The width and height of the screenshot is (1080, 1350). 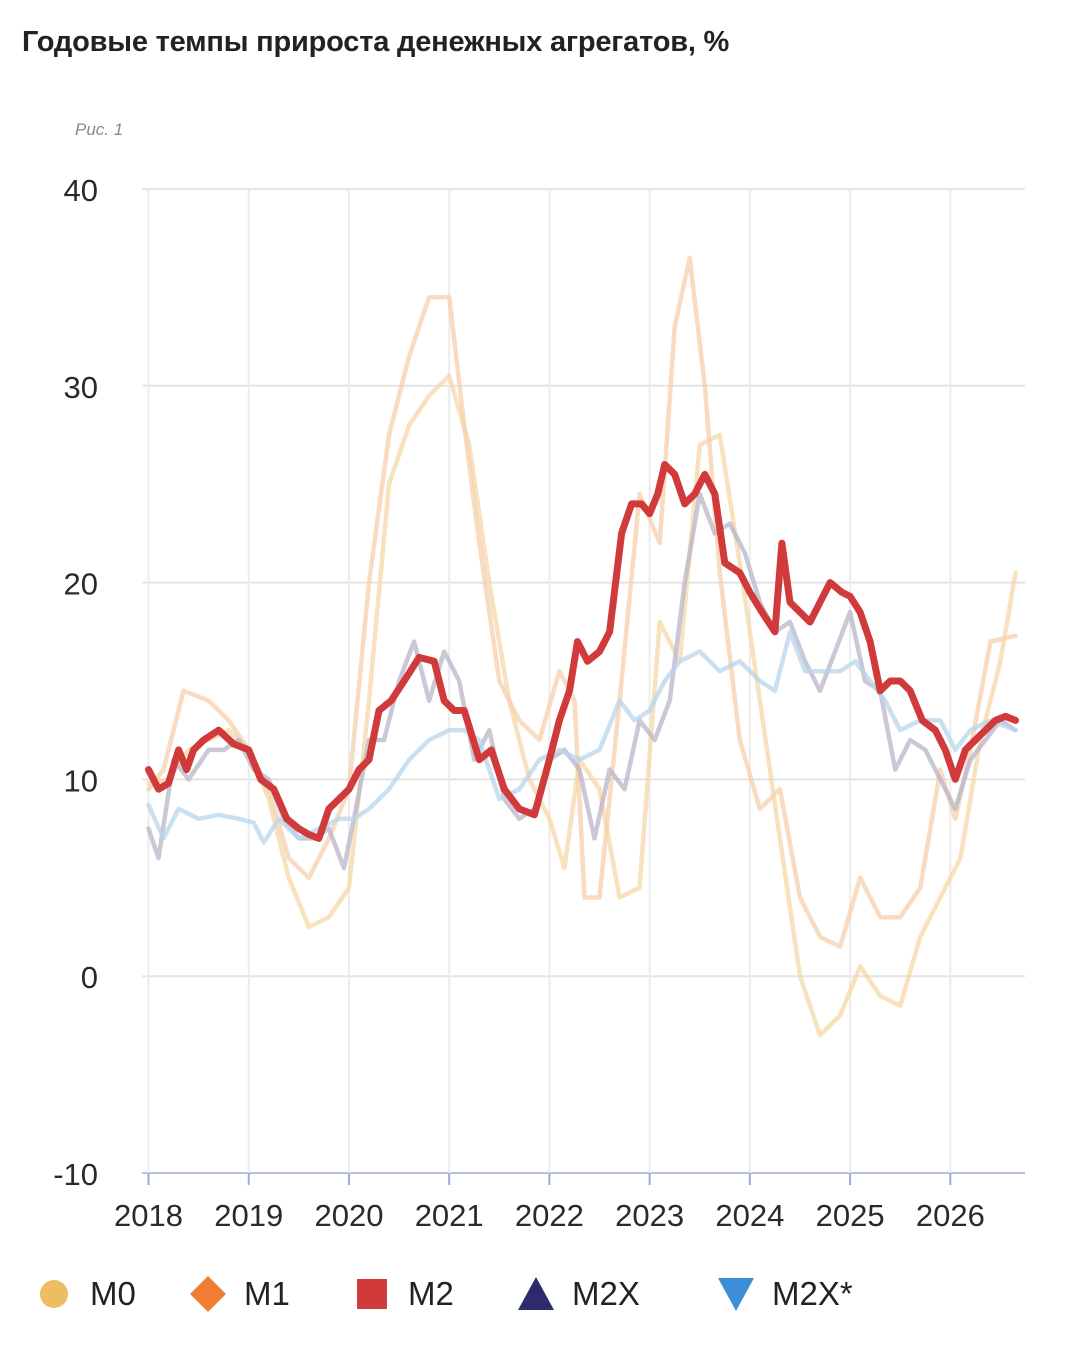 What do you see at coordinates (649, 1215) in the screenshot?
I see `x-tick-label: 2023` at bounding box center [649, 1215].